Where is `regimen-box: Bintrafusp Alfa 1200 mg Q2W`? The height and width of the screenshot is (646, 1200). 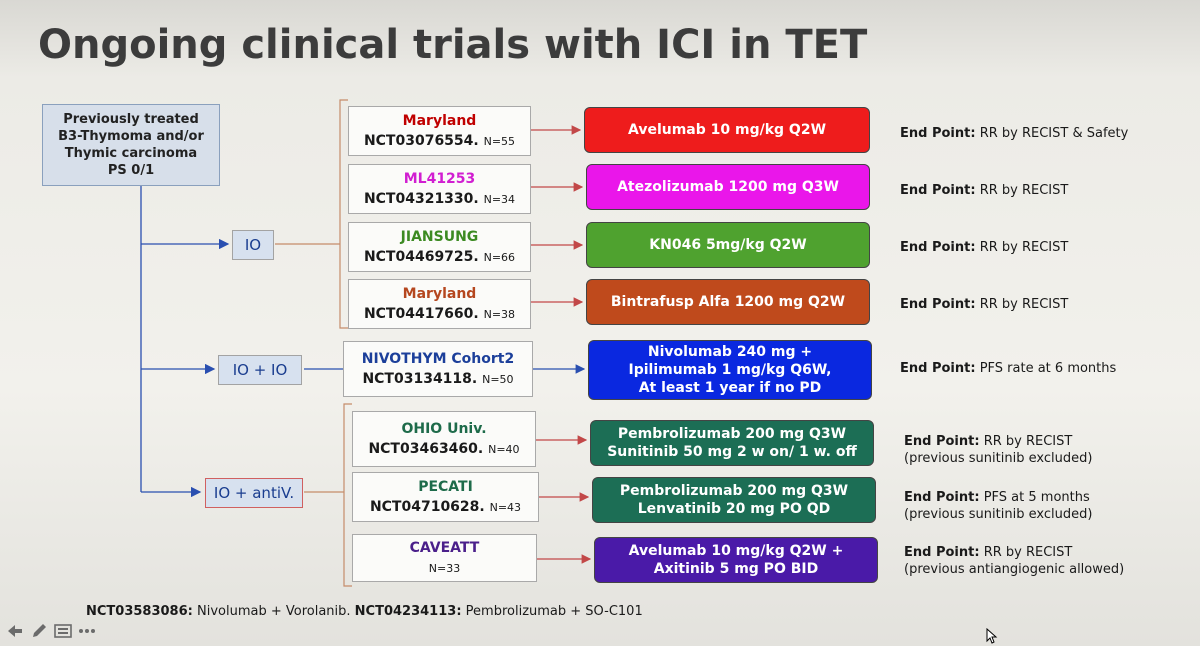
regimen-box: Bintrafusp Alfa 1200 mg Q2W is located at coordinates (728, 302).